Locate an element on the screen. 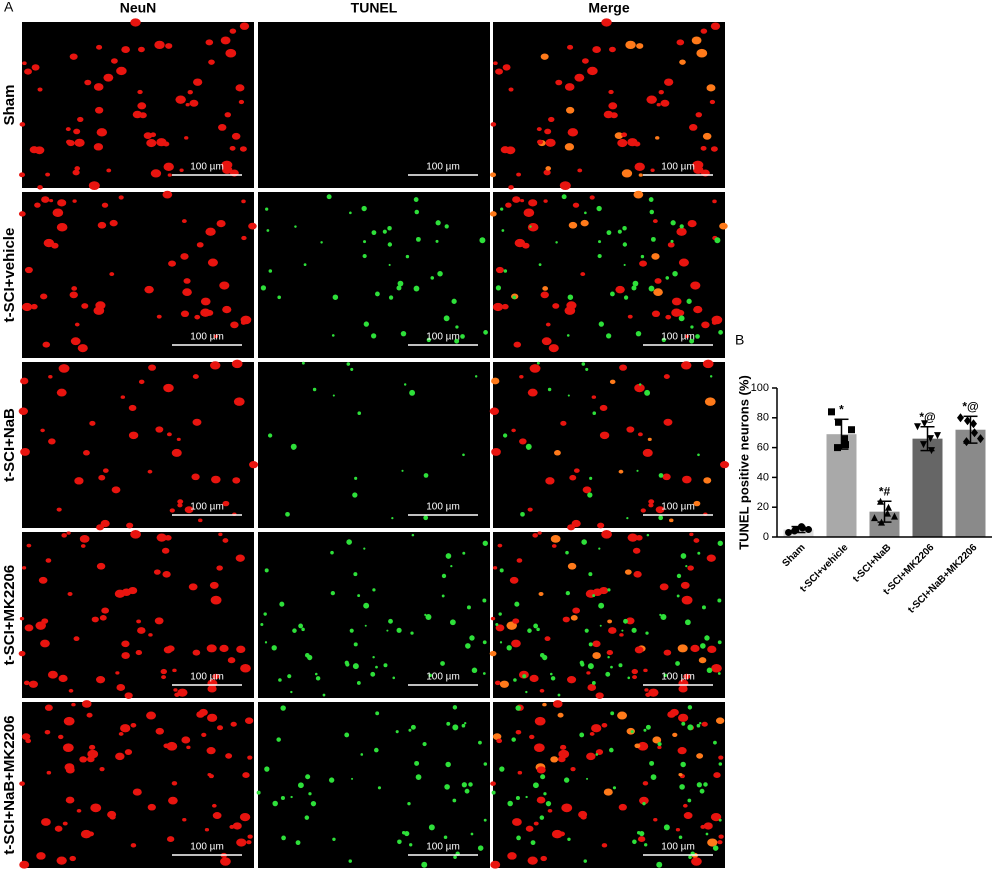 The image size is (1000, 872). data-point is located at coordinates (966, 442).